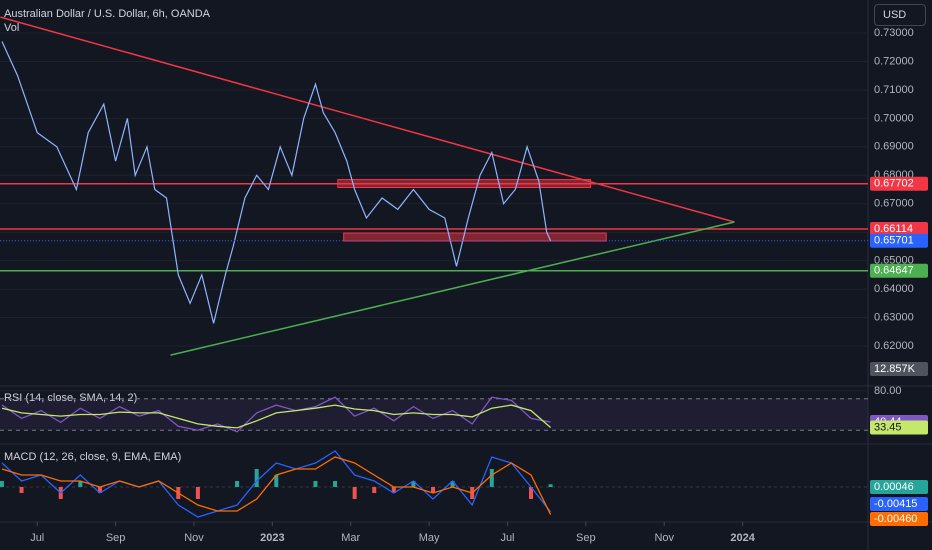 This screenshot has width=932, height=550. I want to click on y-tick-label: 0.67000, so click(894, 204).